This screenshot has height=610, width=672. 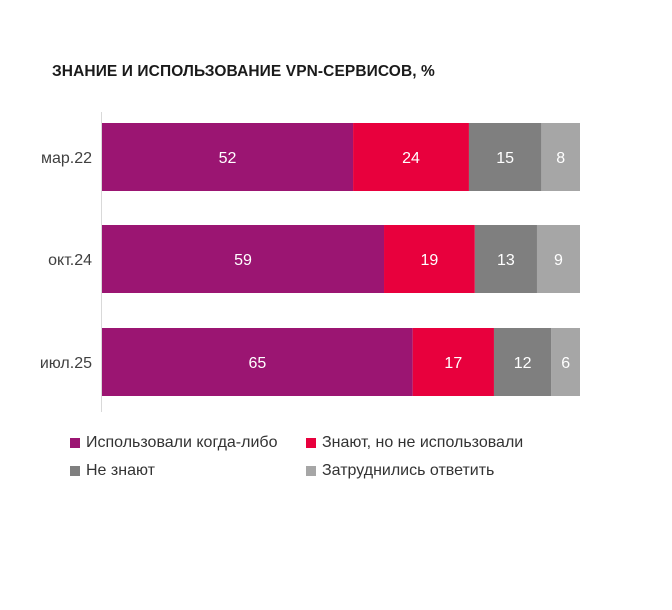 I want to click on legend-item: Не знают, so click(x=112, y=471).